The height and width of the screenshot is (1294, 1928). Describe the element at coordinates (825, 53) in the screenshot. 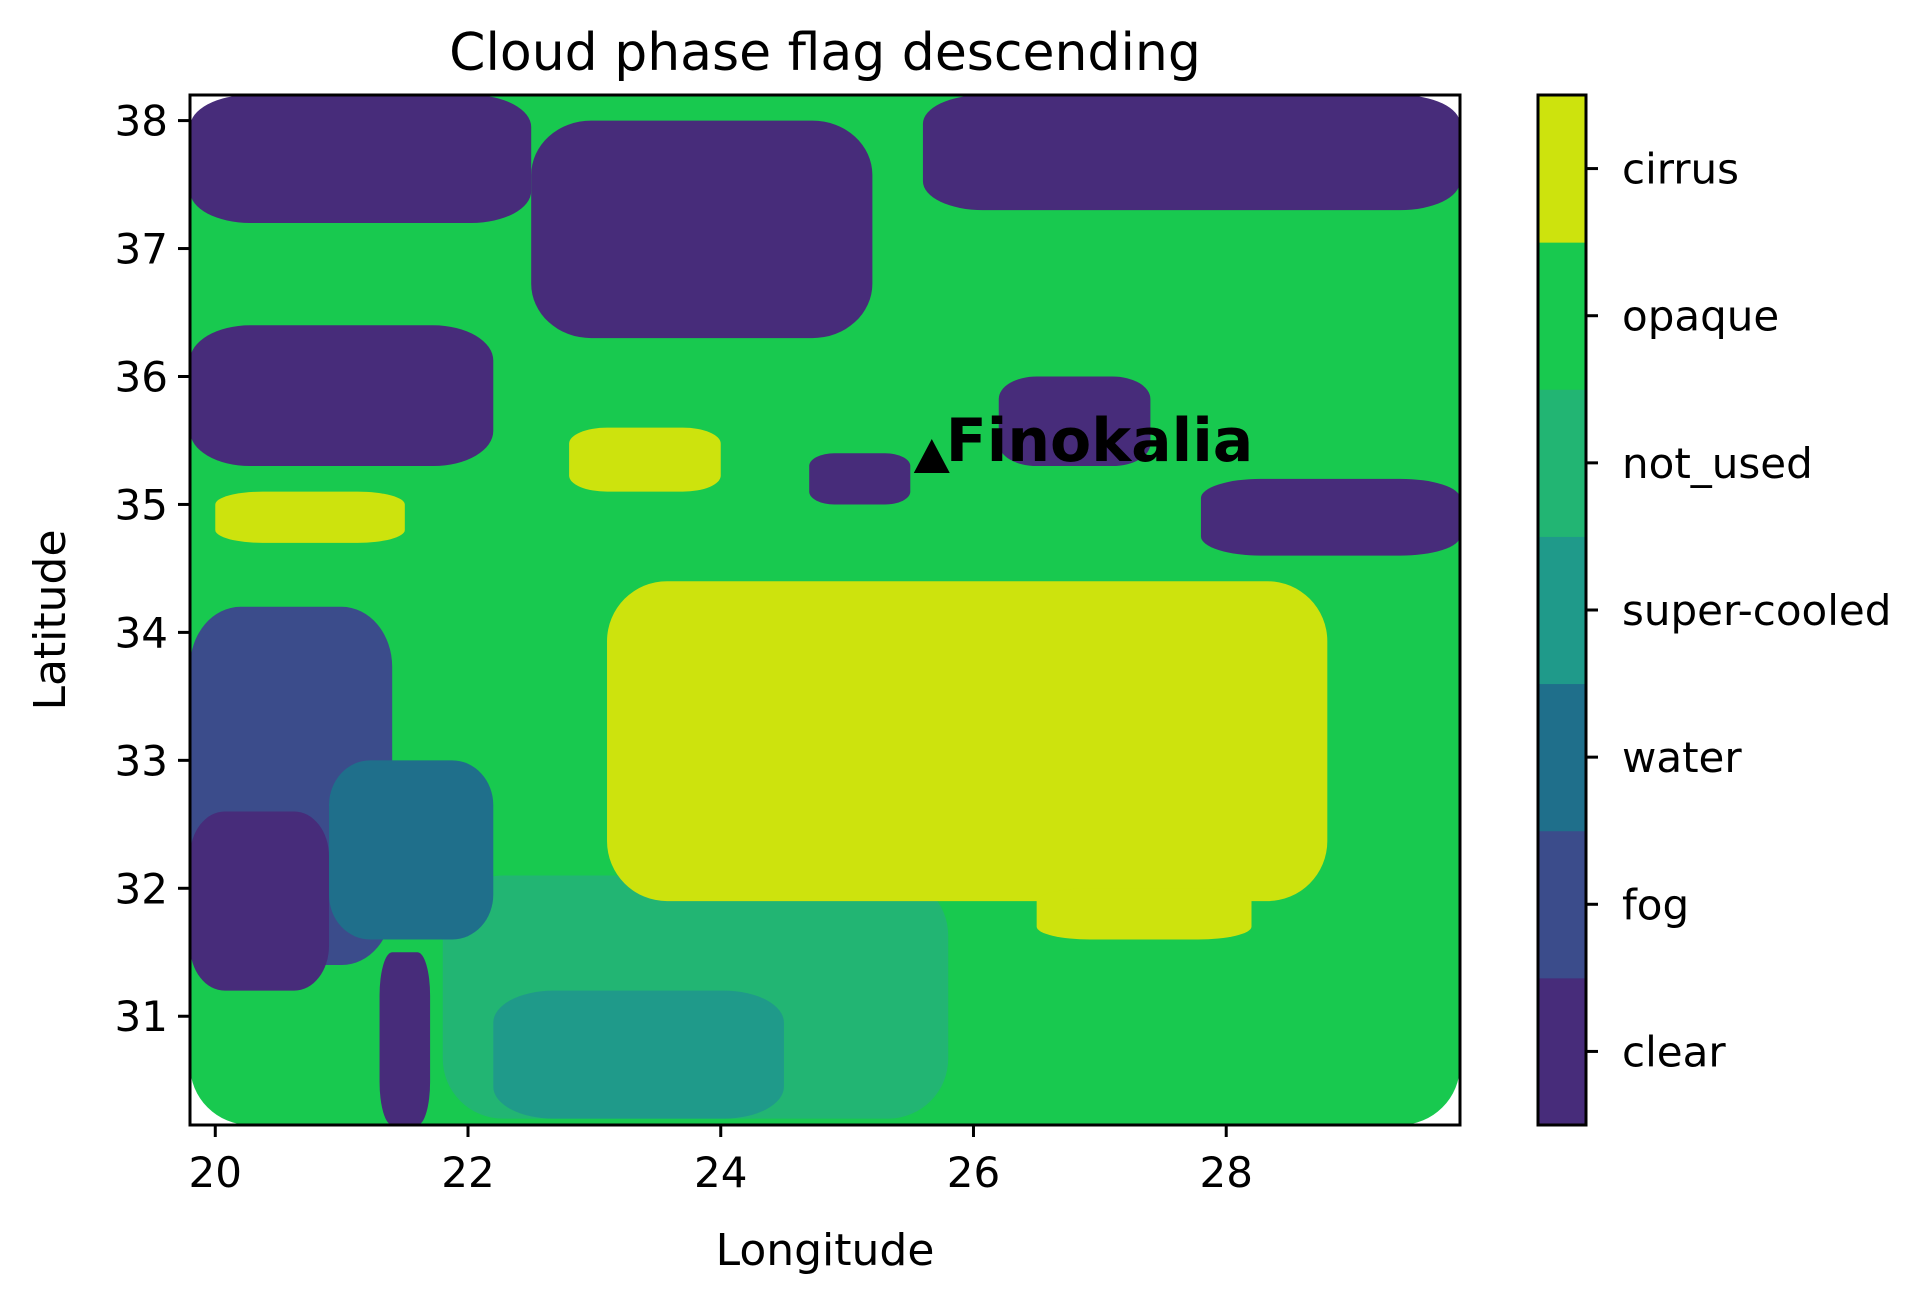

I see `chart-title: Cloud phase flag descending` at that location.